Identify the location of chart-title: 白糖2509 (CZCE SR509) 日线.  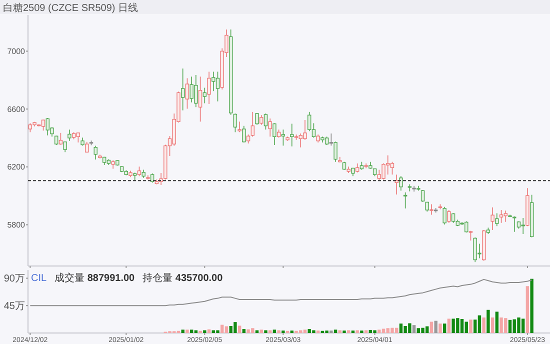
(70, 8).